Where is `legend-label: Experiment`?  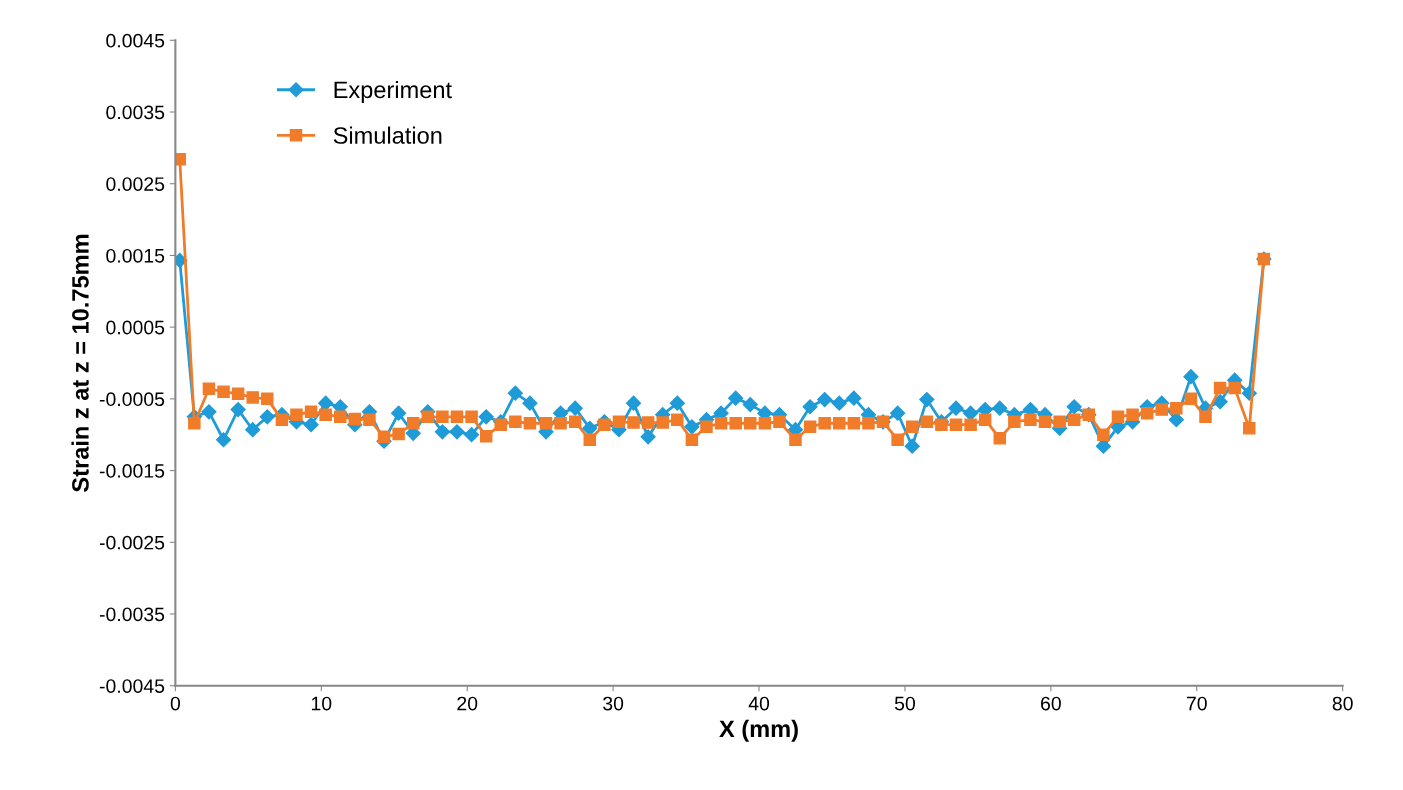 legend-label: Experiment is located at coordinates (393, 91).